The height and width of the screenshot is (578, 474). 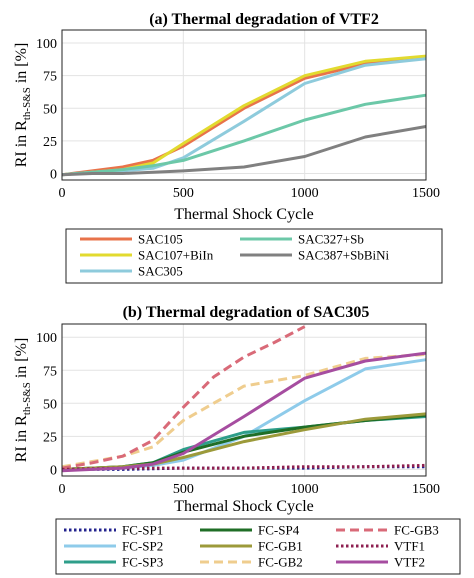 What do you see at coordinates (246, 312) in the screenshot?
I see `chart-b-title: (b) Thermal degradation of SAC305` at bounding box center [246, 312].